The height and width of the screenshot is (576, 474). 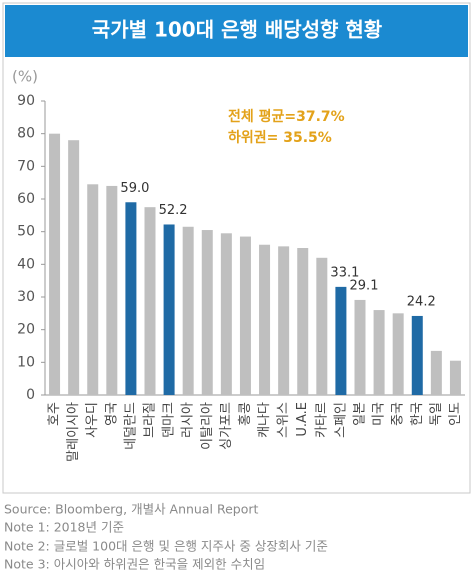 What do you see at coordinates (226, 426) in the screenshot?
I see `x-tick-label: 싱가포르` at bounding box center [226, 426].